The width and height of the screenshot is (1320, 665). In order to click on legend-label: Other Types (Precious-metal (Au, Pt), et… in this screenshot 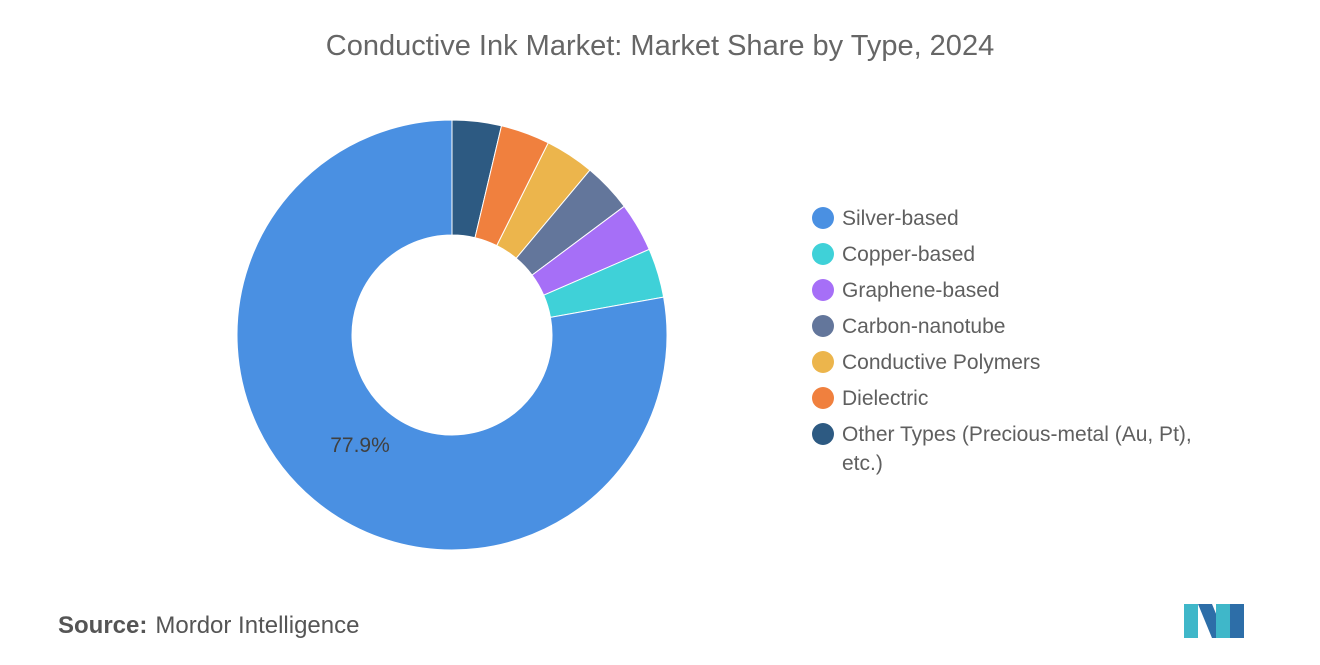, I will do `click(1017, 449)`.